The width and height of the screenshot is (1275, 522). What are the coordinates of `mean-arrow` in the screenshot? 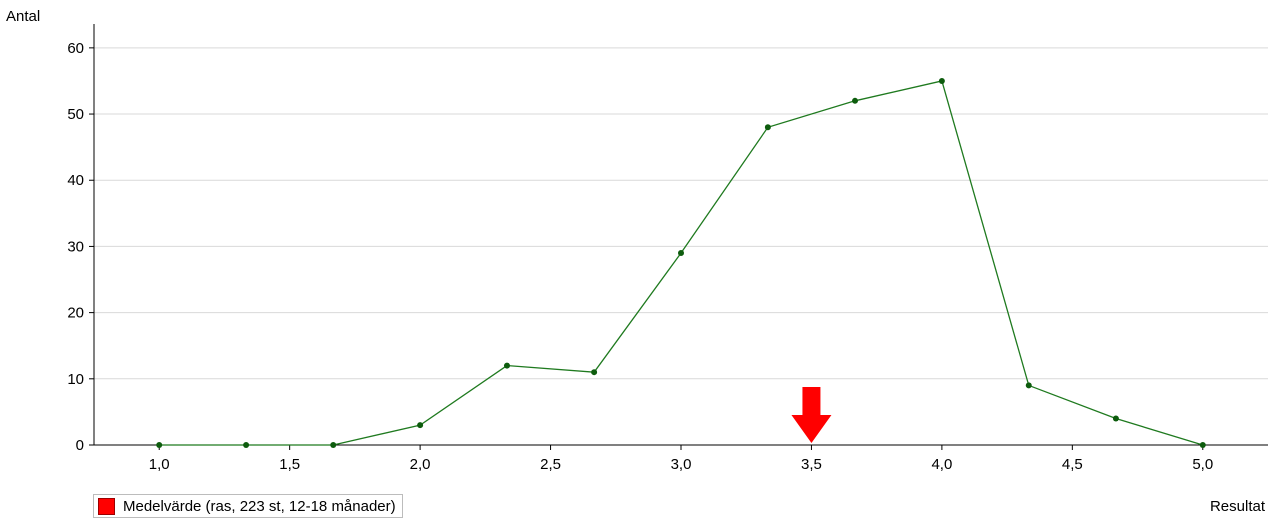 It's located at (811, 415).